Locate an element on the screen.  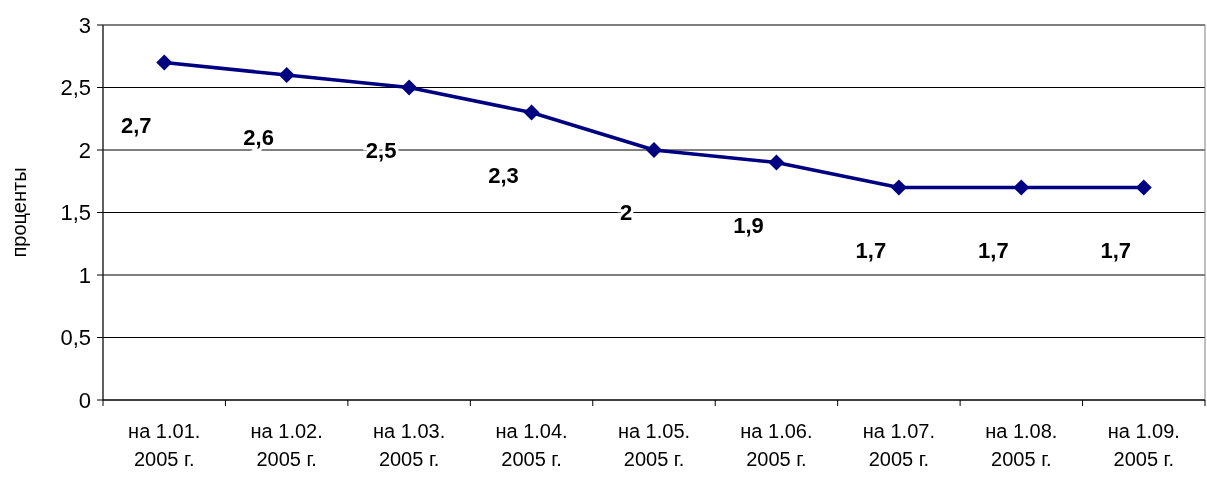
x-tick-label: на 1.08. 2005 г. is located at coordinates (1021, 445).